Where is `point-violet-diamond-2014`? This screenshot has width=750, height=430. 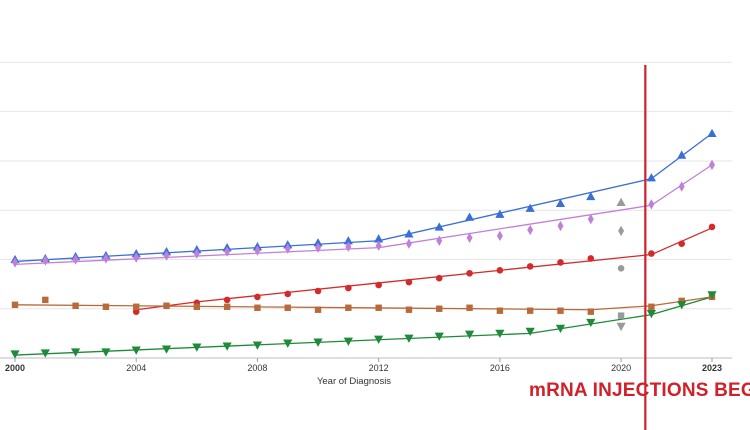
point-violet-diamond-2014 is located at coordinates (439, 240).